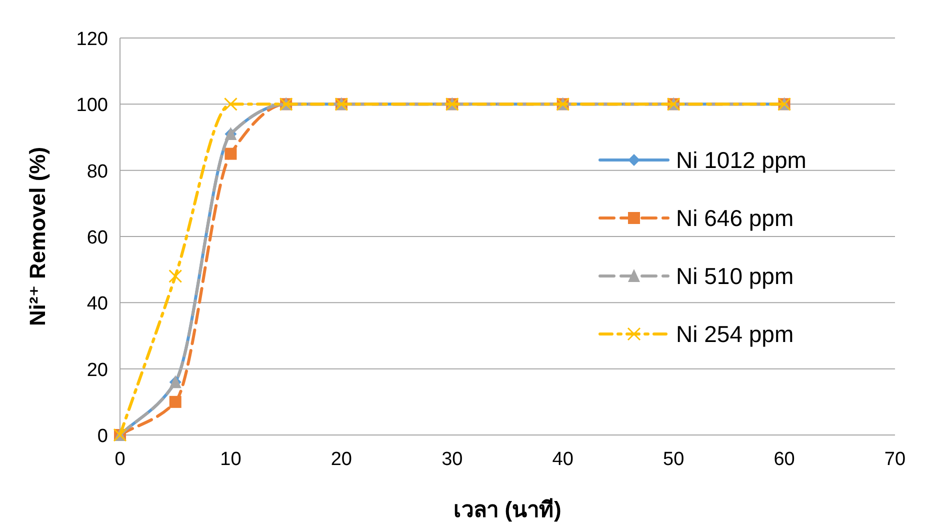 The width and height of the screenshot is (928, 530). I want to click on y-tick-label: 20, so click(97, 370).